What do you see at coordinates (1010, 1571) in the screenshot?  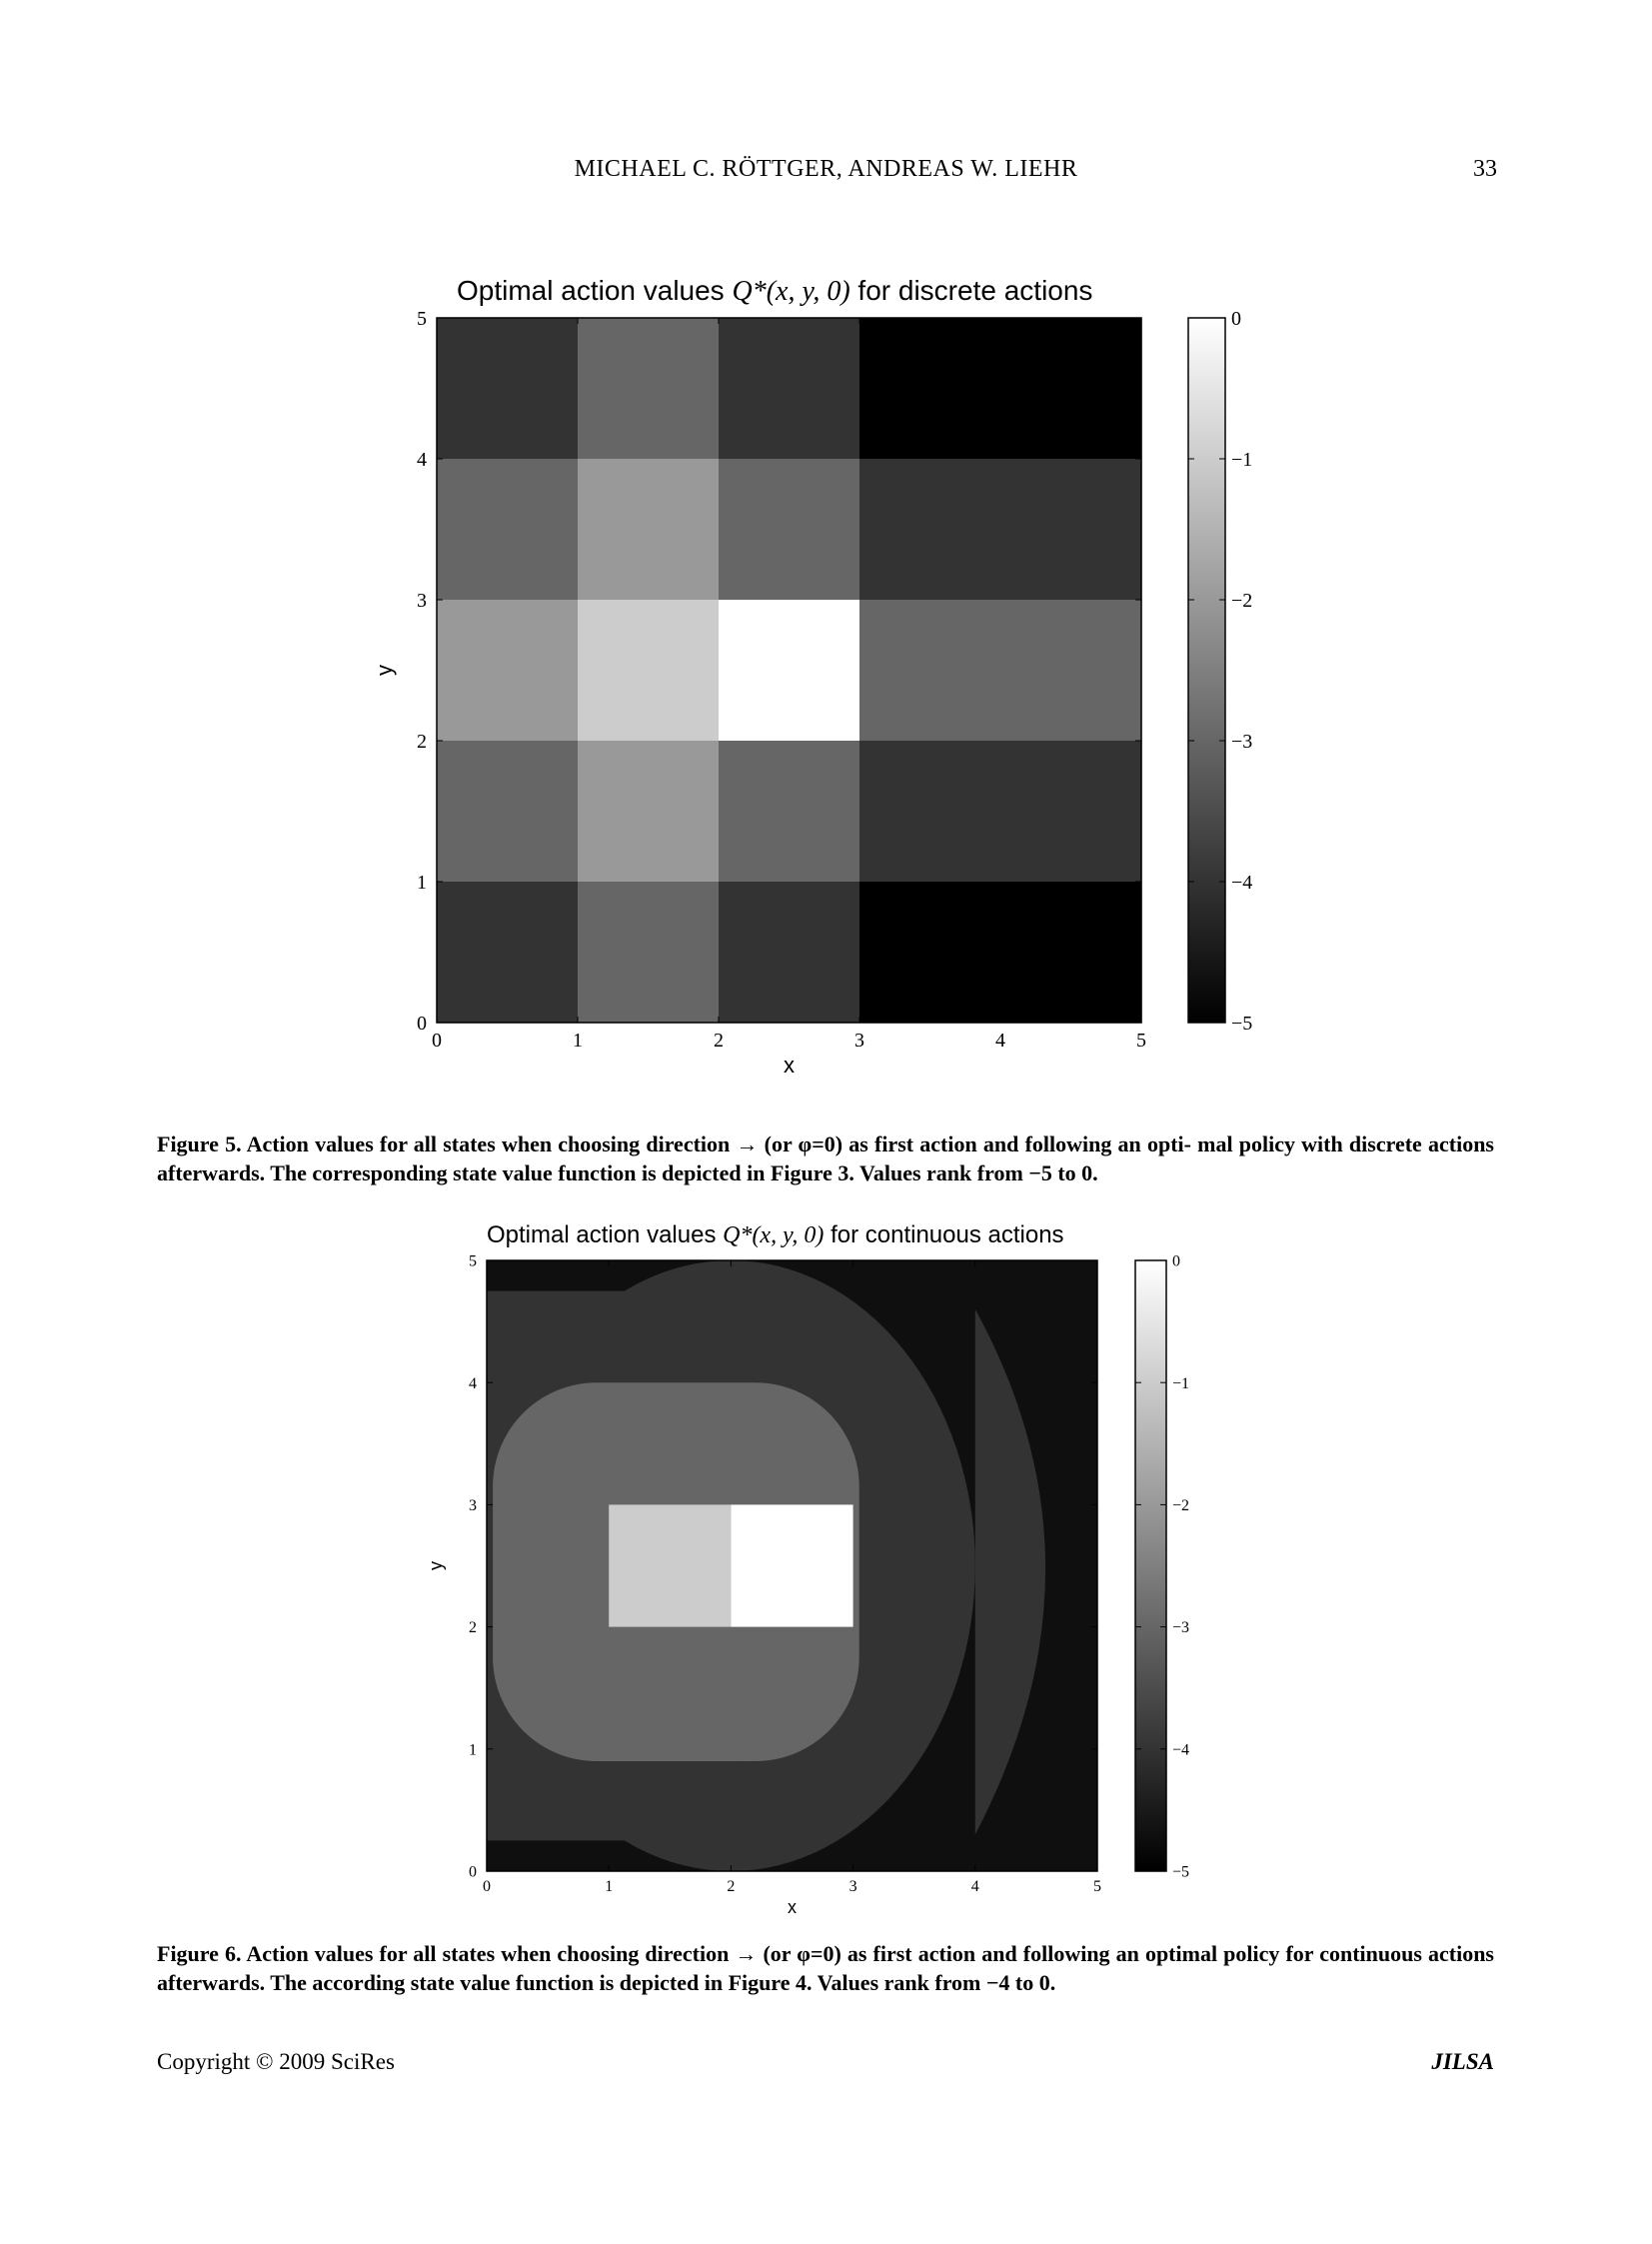 I see `heatmap-right-lens` at bounding box center [1010, 1571].